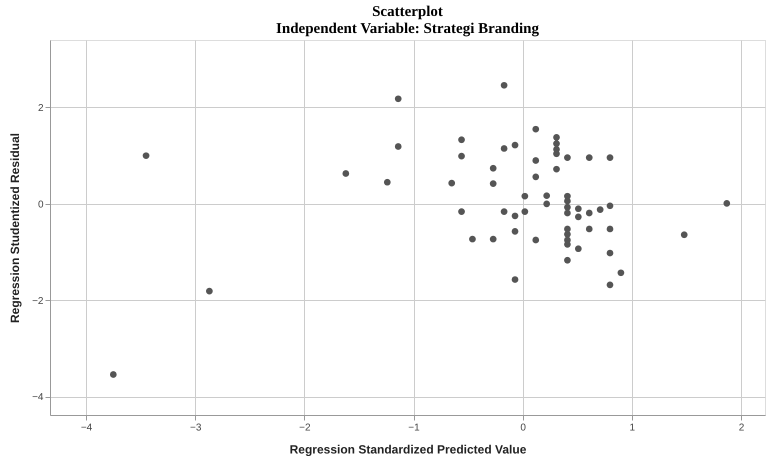 The width and height of the screenshot is (771, 461). Describe the element at coordinates (633, 428) in the screenshot. I see `x-tick-label: 1` at that location.